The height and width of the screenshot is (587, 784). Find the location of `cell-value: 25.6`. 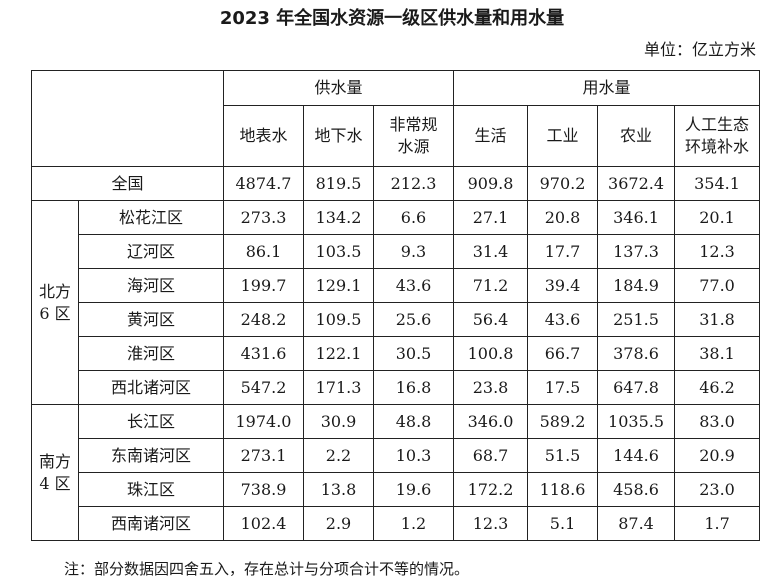

cell-value: 25.6 is located at coordinates (413, 319).